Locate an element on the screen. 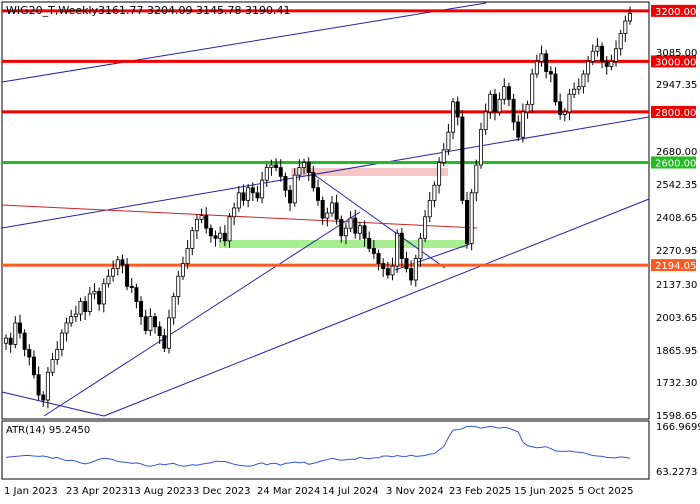  atr-label: ATR(14) 95.2450 is located at coordinates (48, 430).